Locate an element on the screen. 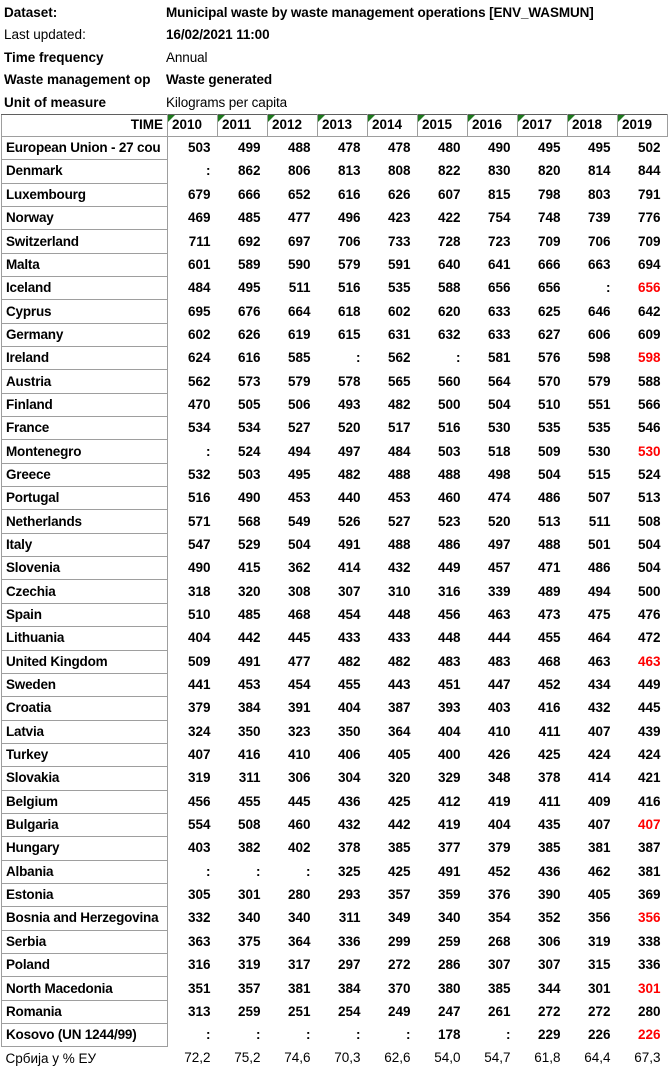 Image resolution: width=672 pixels, height=1070 pixels. value-cell: 483 is located at coordinates (449, 661).